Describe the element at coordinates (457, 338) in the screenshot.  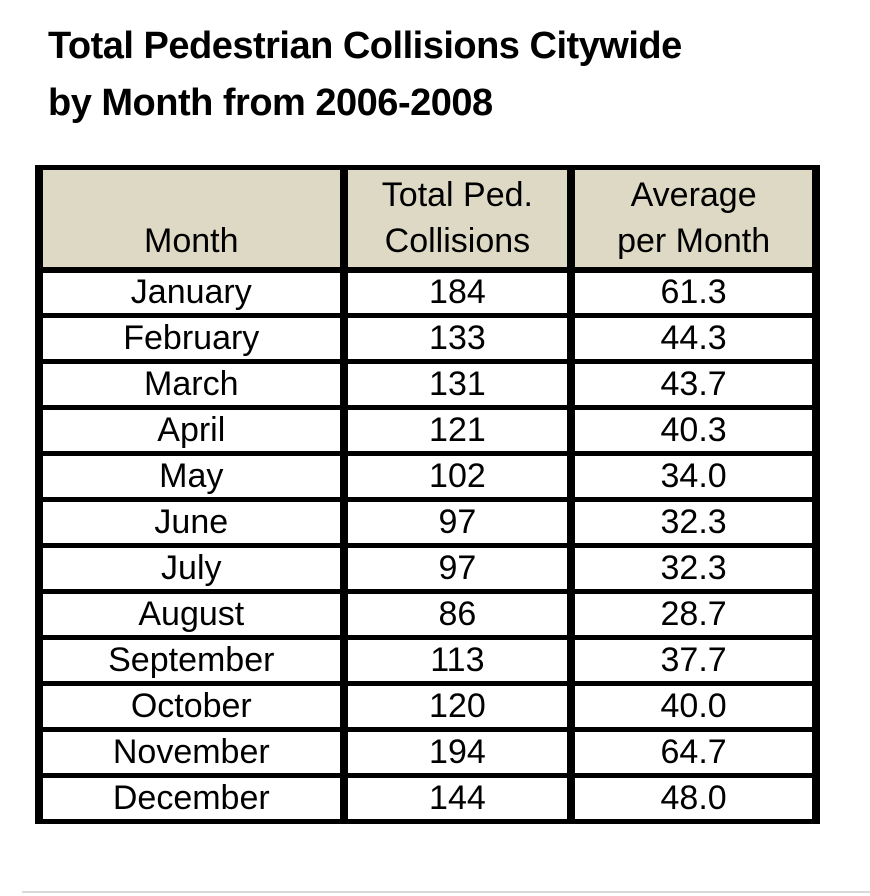
I see `total-cell: 133` at that location.